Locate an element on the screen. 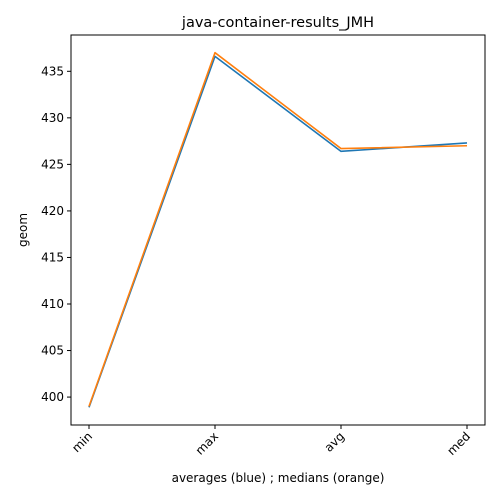  y-tick-label: 435 is located at coordinates (52, 71).